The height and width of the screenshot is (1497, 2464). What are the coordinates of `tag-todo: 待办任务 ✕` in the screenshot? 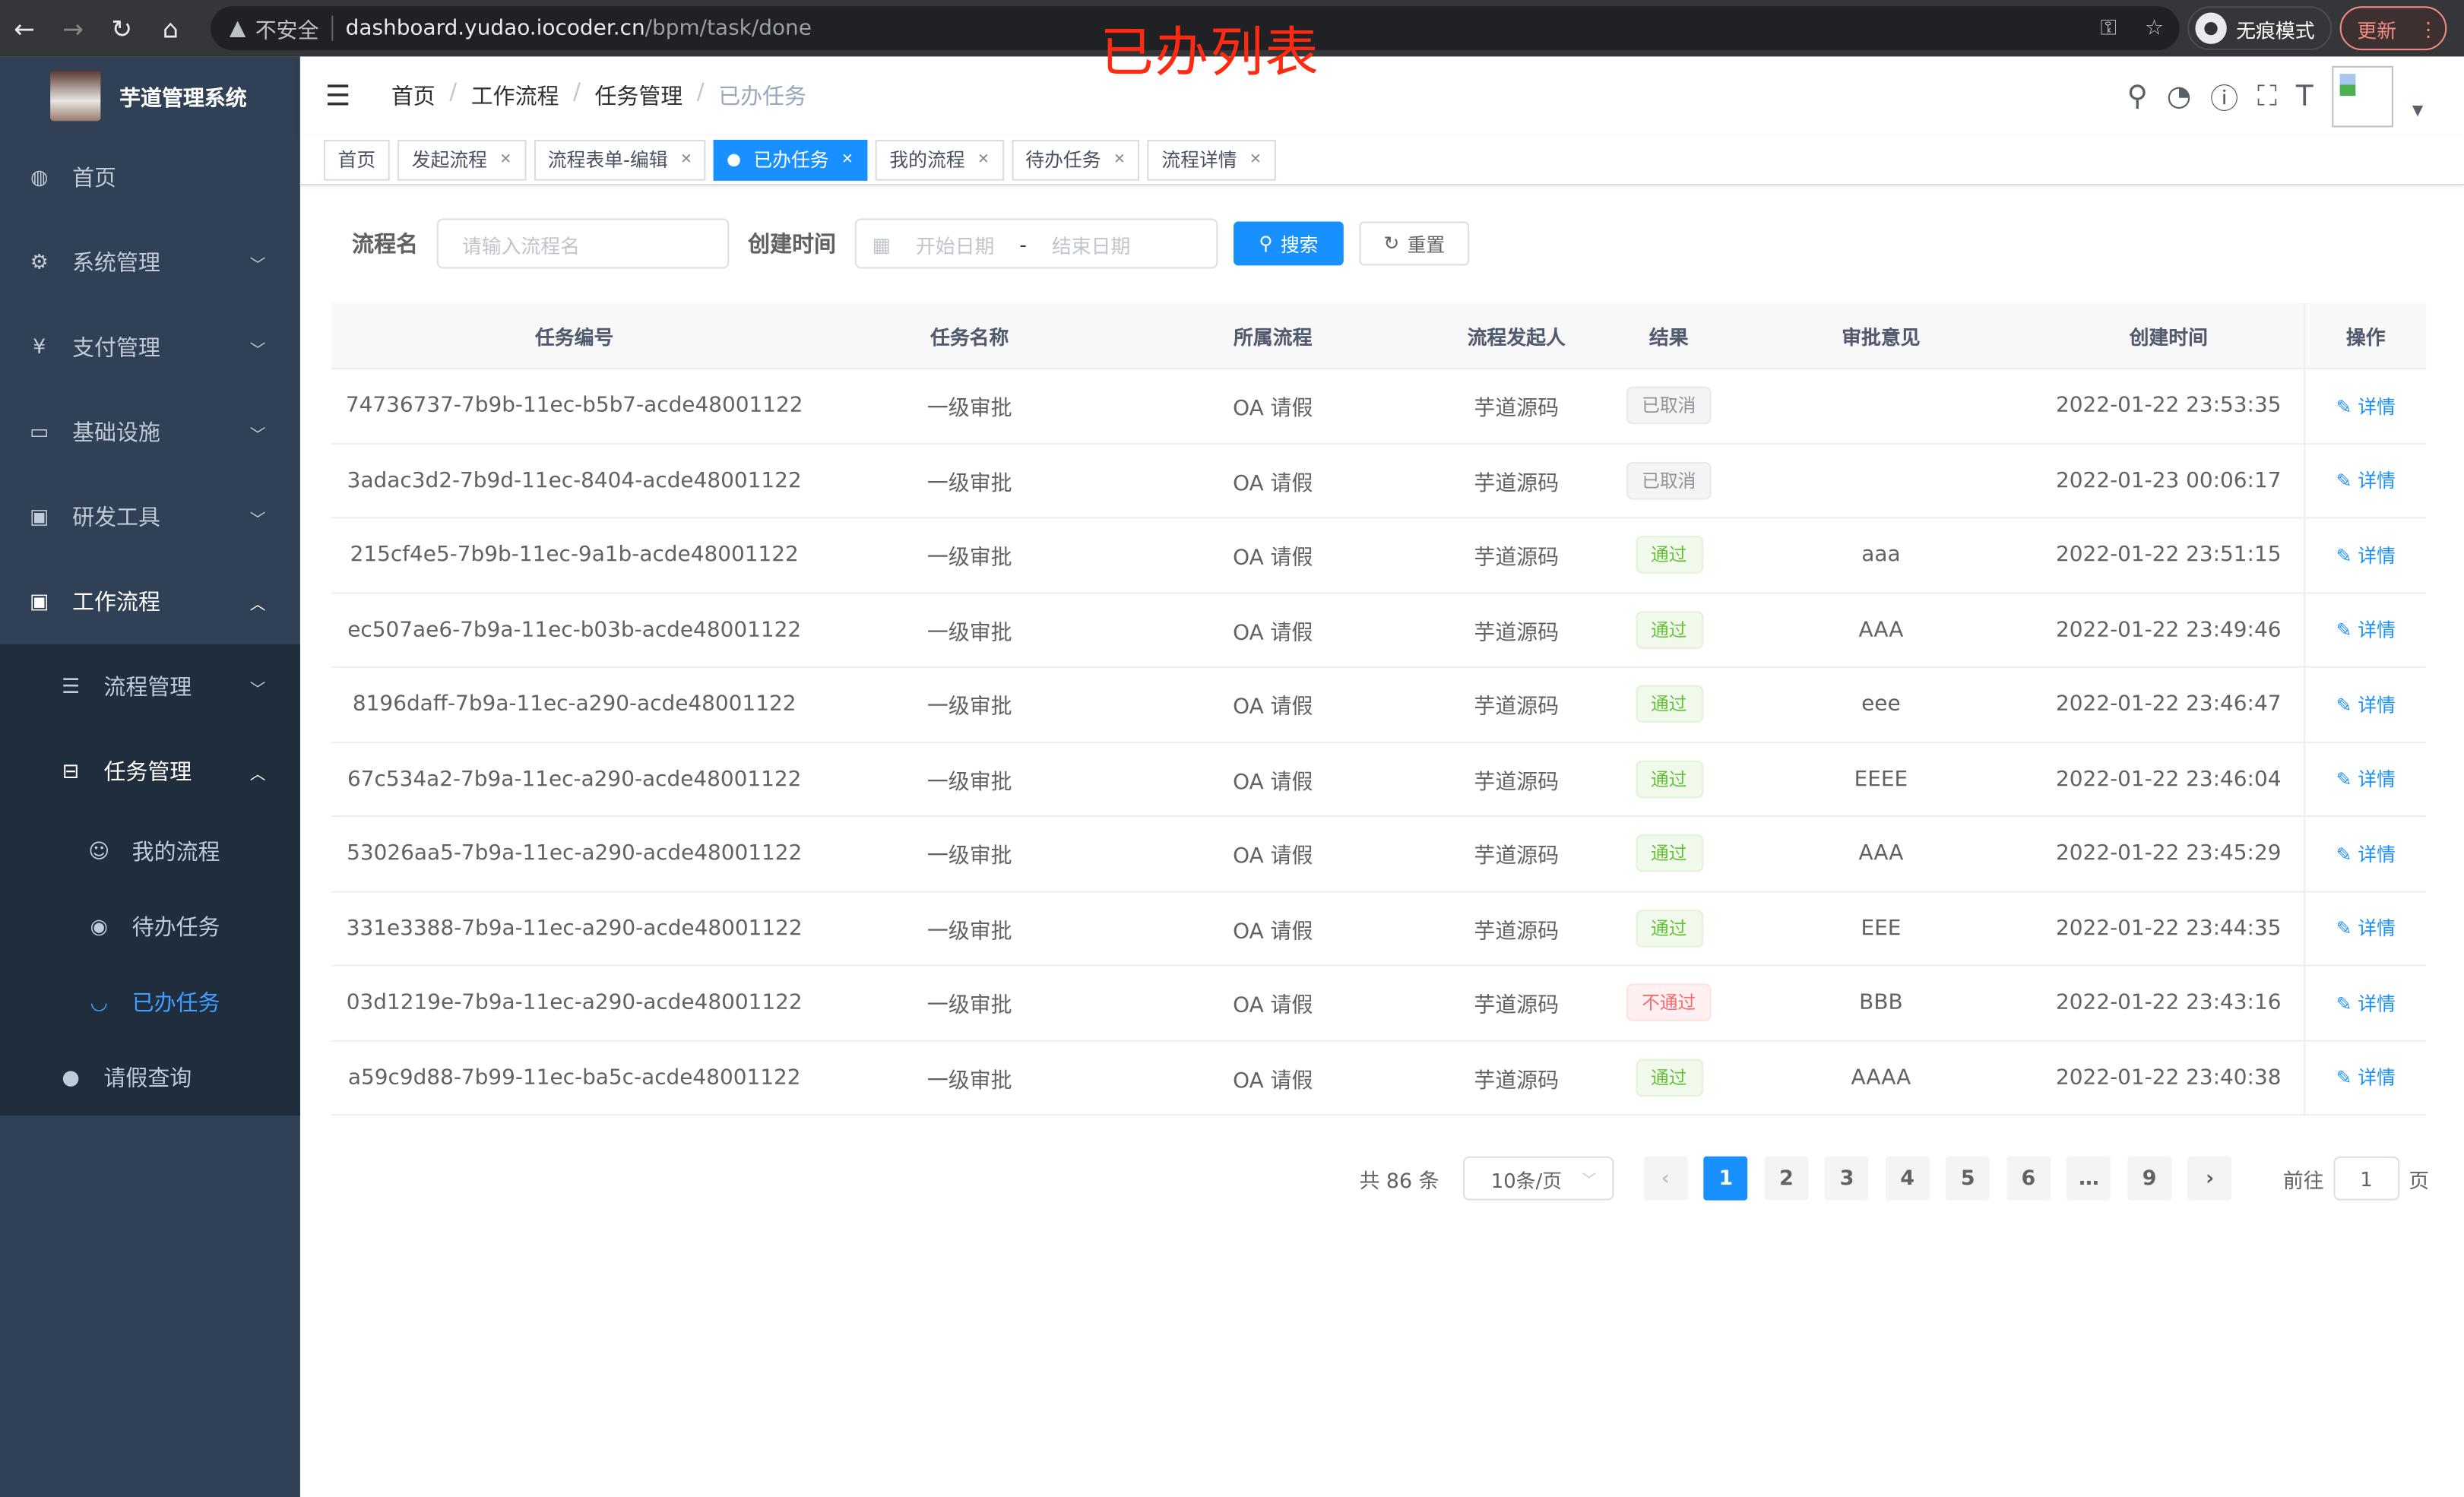 It's located at (1075, 159).